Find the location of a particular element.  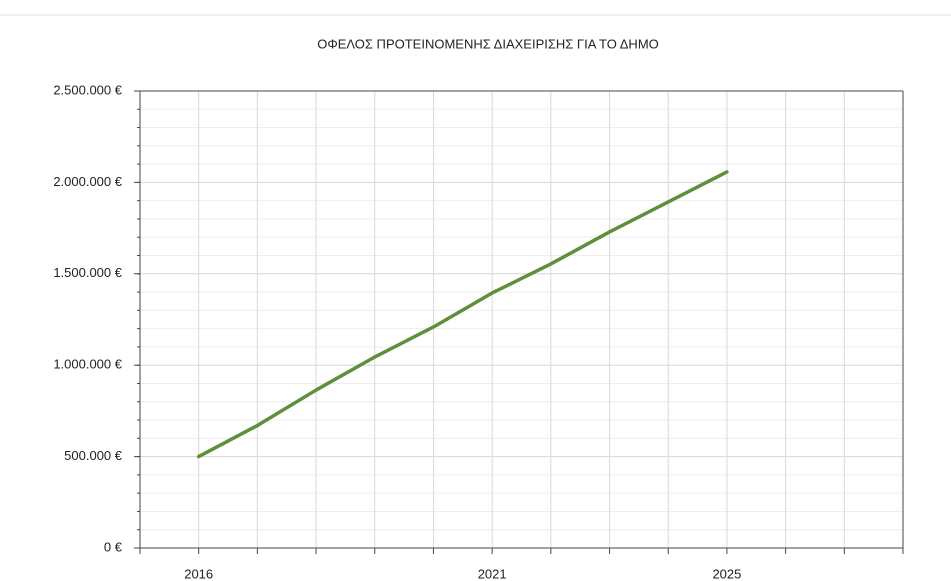

y-tick-label: 1.000.000 € is located at coordinates (87, 364).